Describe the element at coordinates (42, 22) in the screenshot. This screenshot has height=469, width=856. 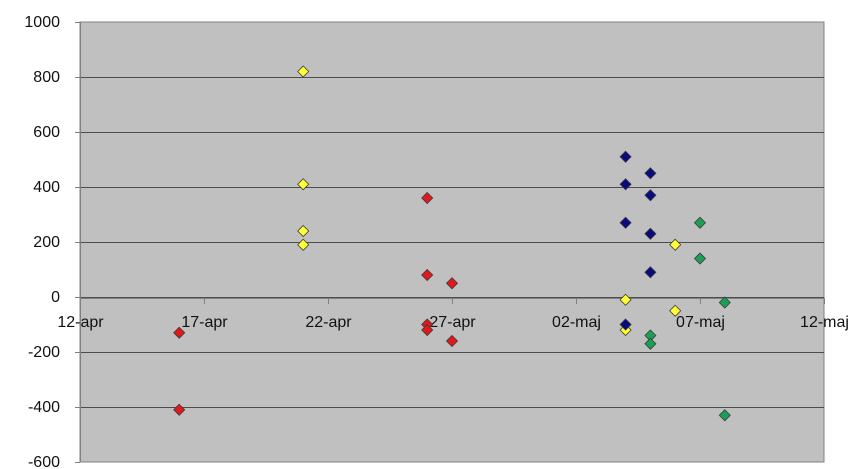
I see `y-tick-label: 1000` at that location.